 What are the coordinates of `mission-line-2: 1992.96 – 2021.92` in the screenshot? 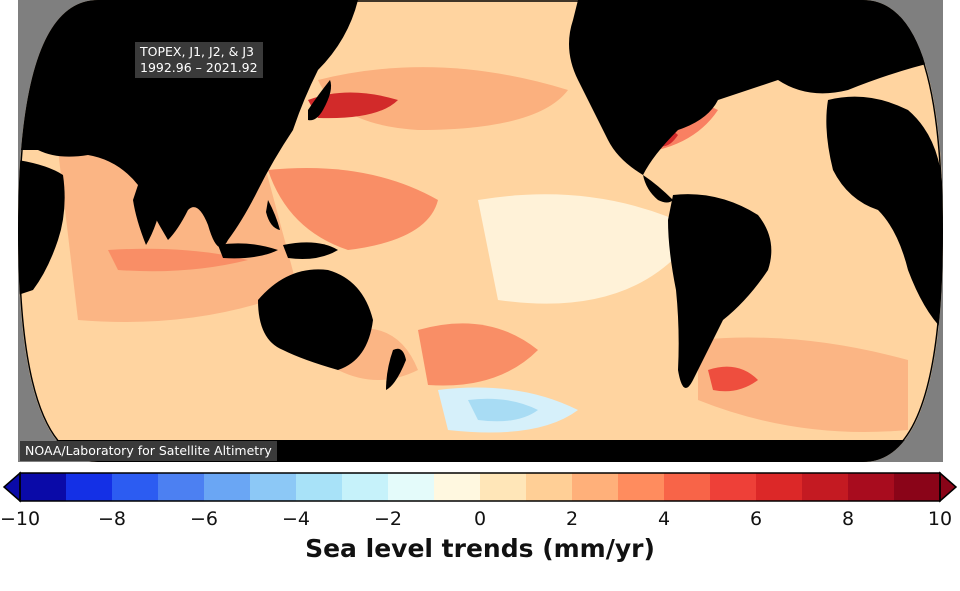 It's located at (199, 67).